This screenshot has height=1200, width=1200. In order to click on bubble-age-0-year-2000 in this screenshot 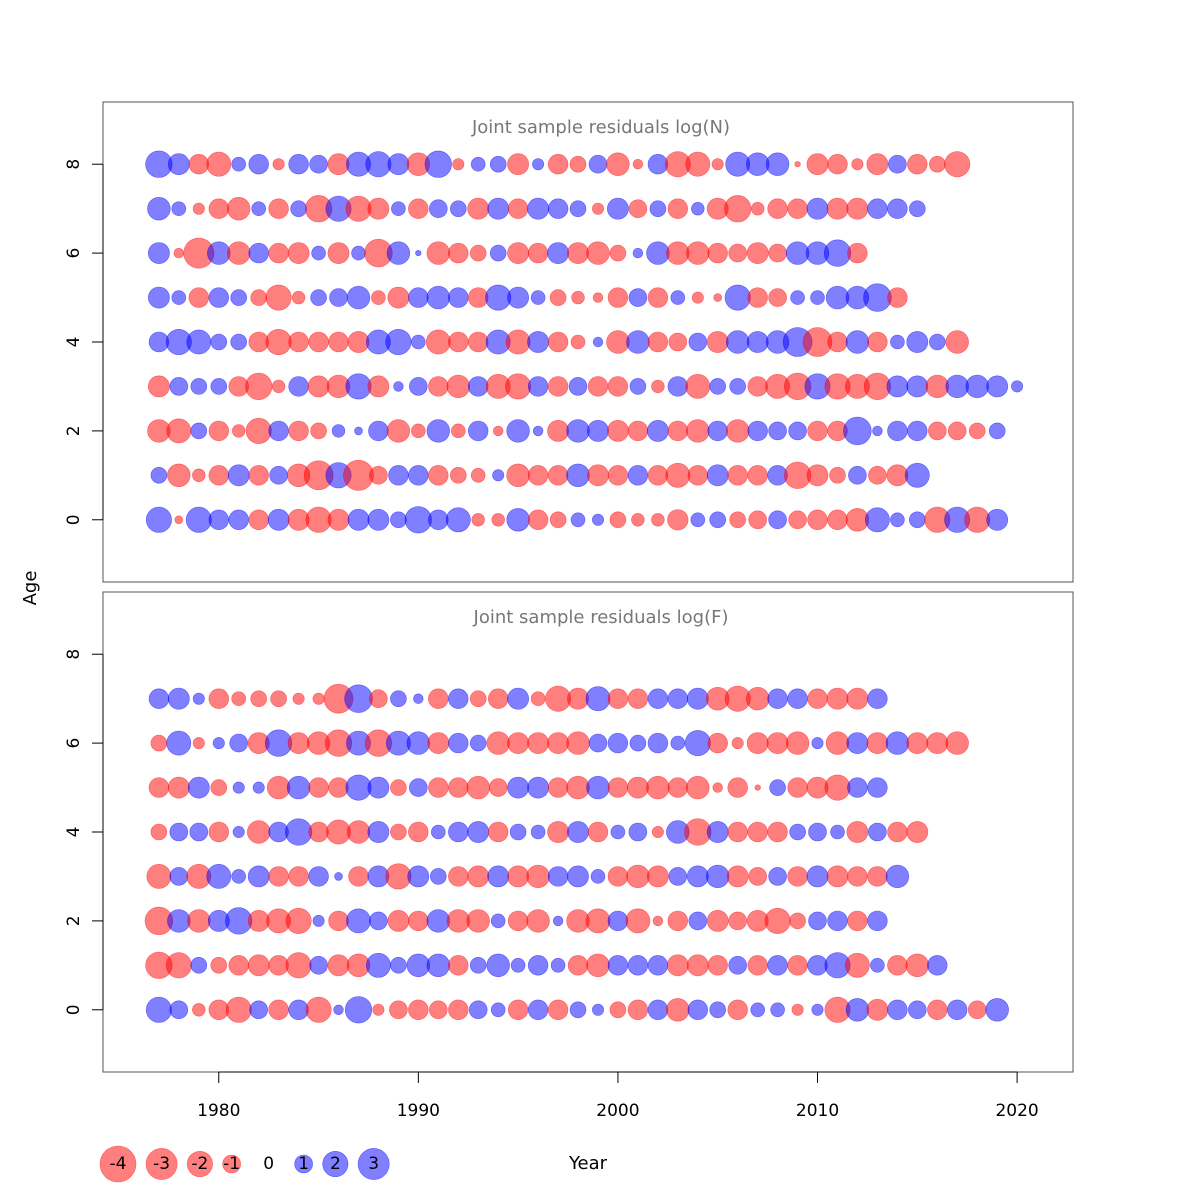, I will do `click(618, 1010)`.